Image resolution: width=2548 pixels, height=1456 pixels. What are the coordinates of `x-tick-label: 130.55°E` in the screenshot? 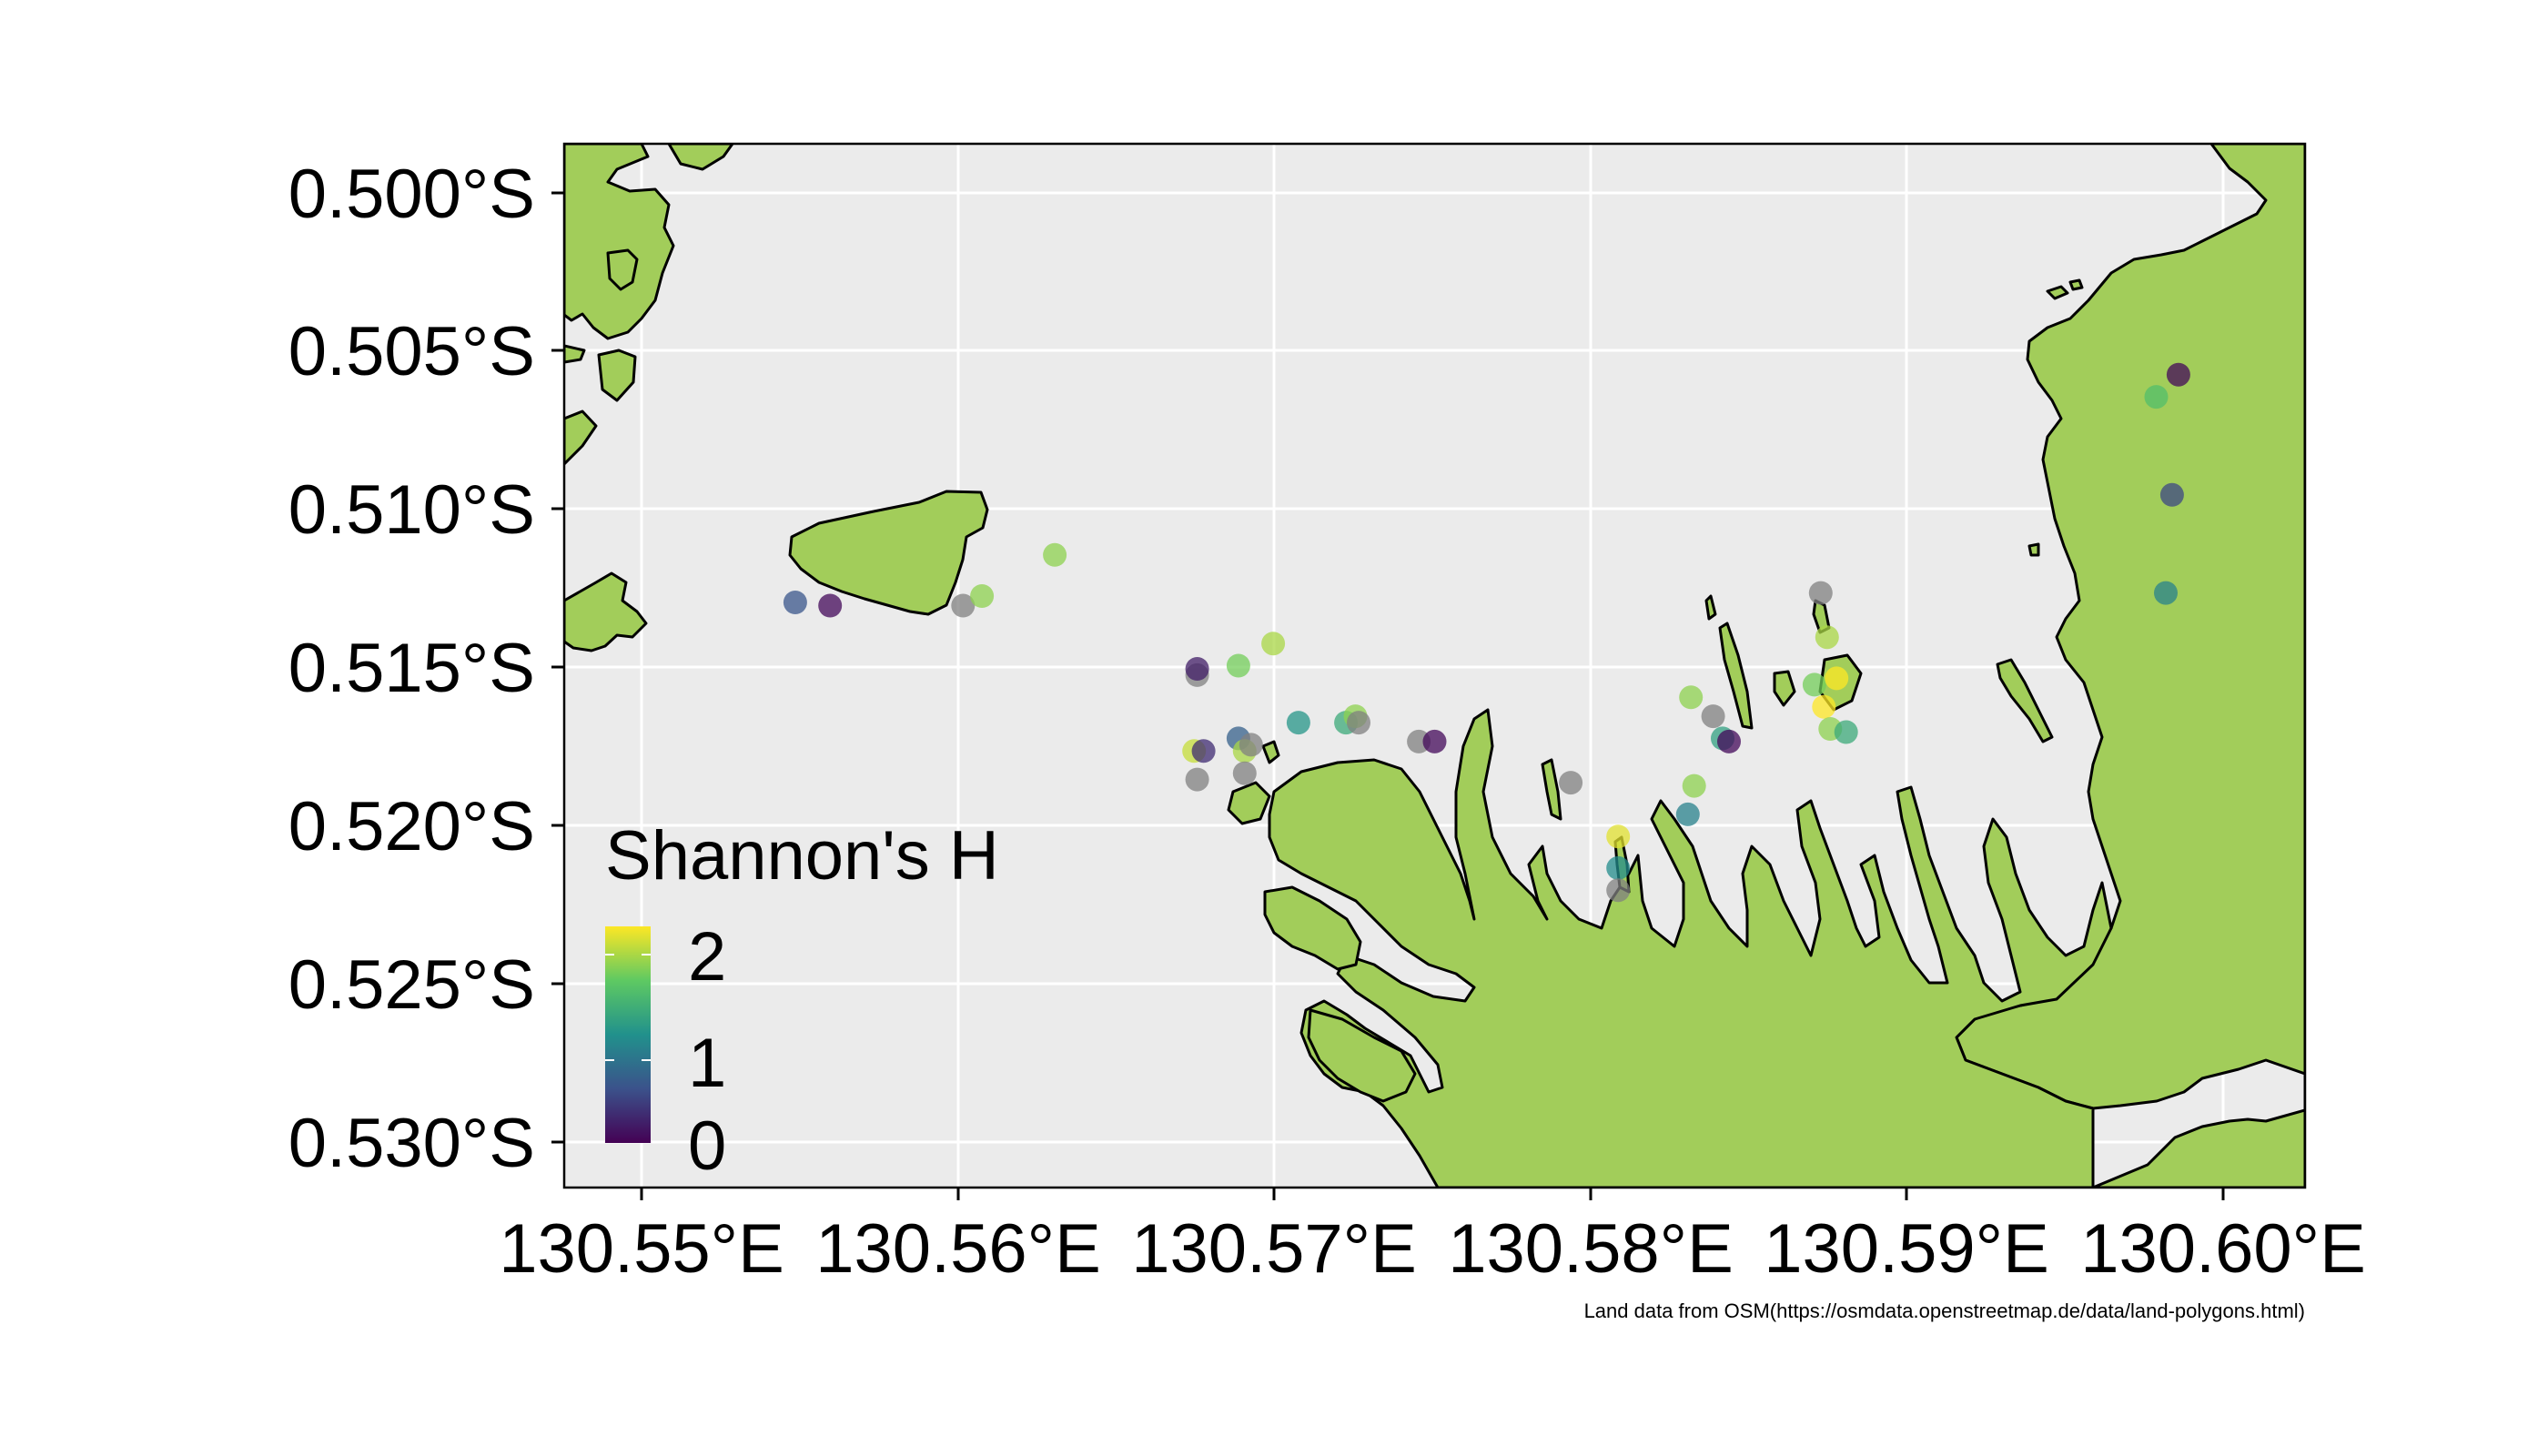 It's located at (641, 1249).